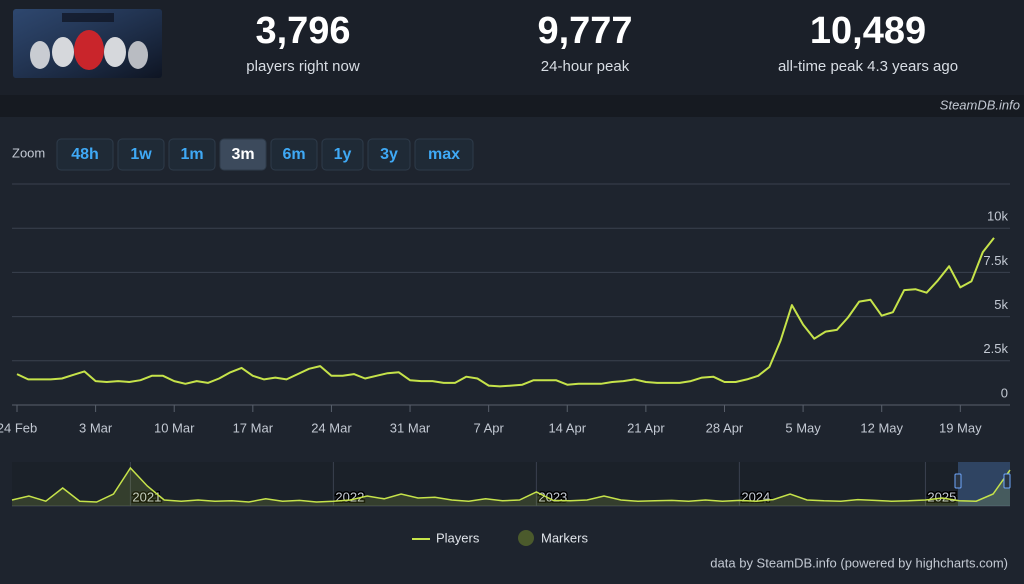 This screenshot has width=1024, height=584. I want to click on legend-swatch, so click(526, 538).